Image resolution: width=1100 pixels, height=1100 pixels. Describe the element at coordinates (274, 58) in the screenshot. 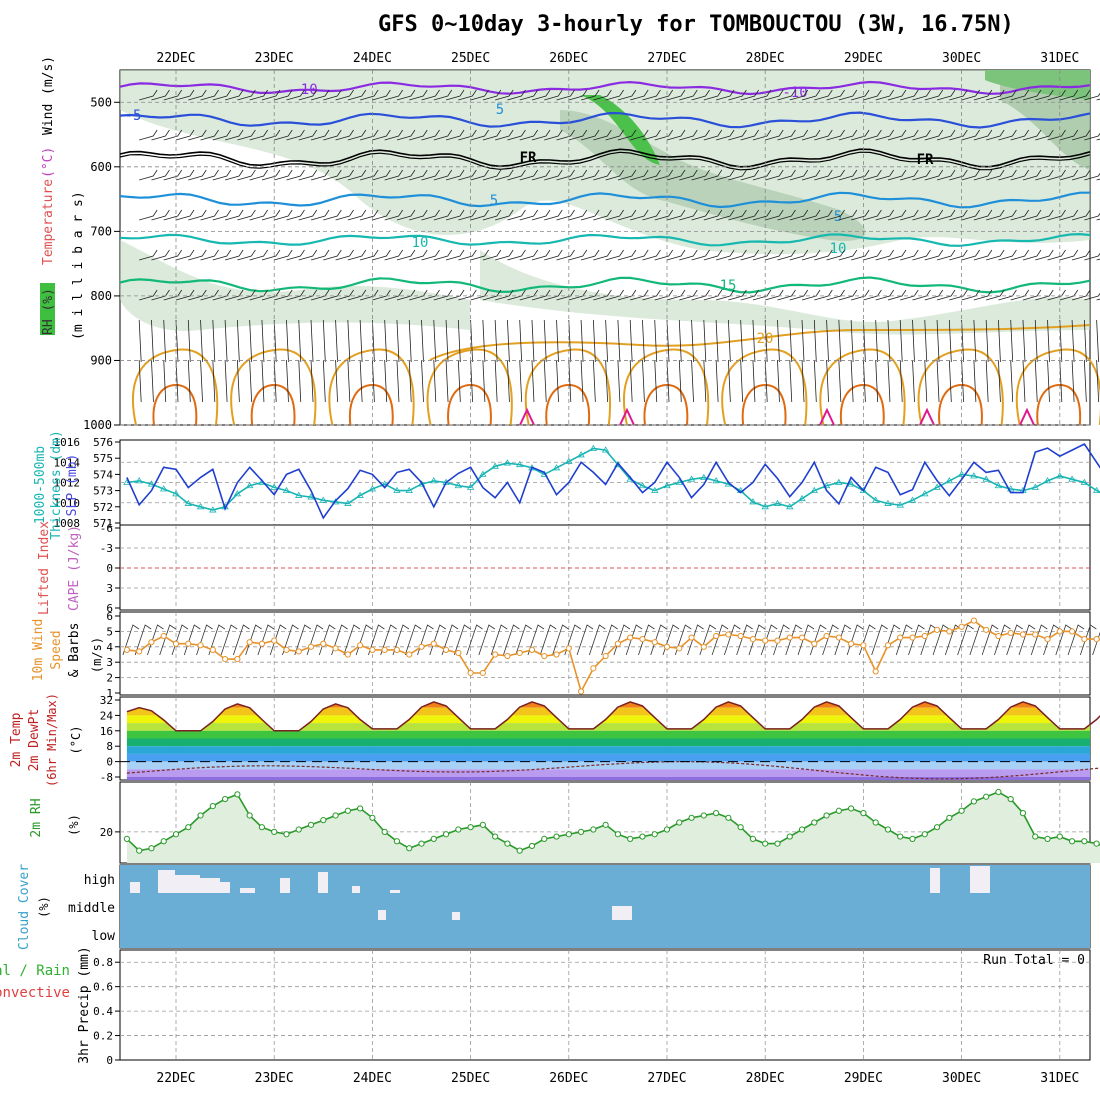

I see `date-label-top: 23DEC` at that location.